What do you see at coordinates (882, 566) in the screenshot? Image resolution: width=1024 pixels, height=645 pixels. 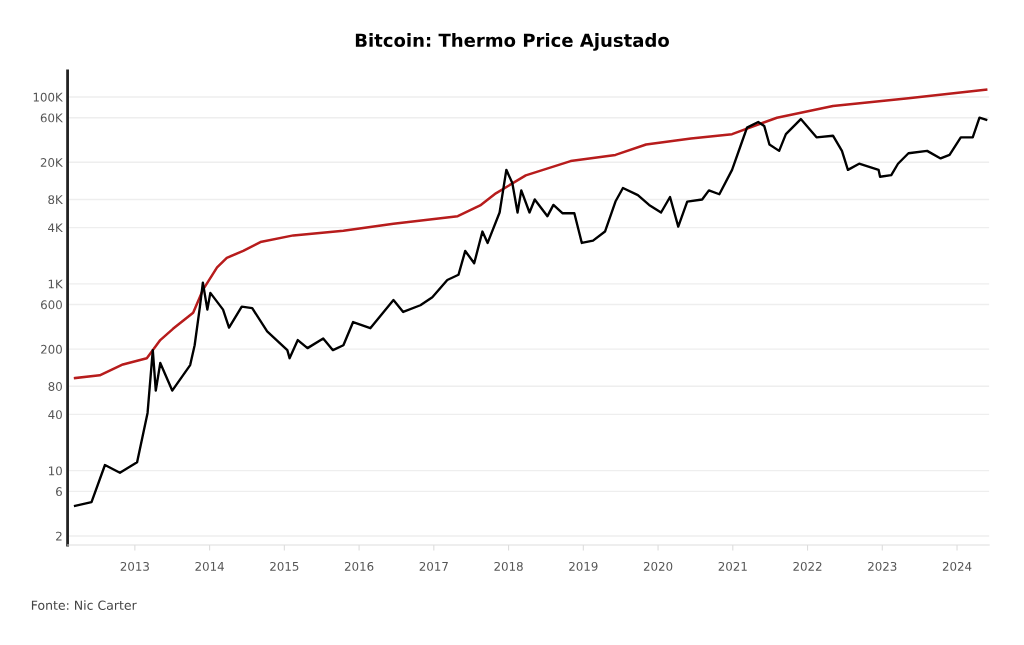 I see `x-tick-label: 2023` at bounding box center [882, 566].